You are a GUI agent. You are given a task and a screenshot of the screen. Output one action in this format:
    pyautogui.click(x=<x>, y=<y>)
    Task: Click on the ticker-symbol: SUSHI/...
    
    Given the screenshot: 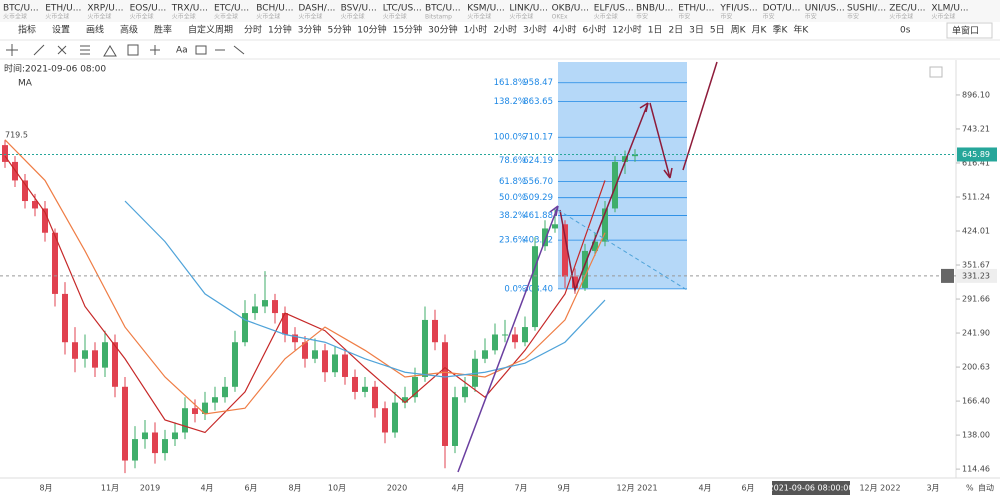 What is the action you would take?
    pyautogui.click(x=866, y=9)
    